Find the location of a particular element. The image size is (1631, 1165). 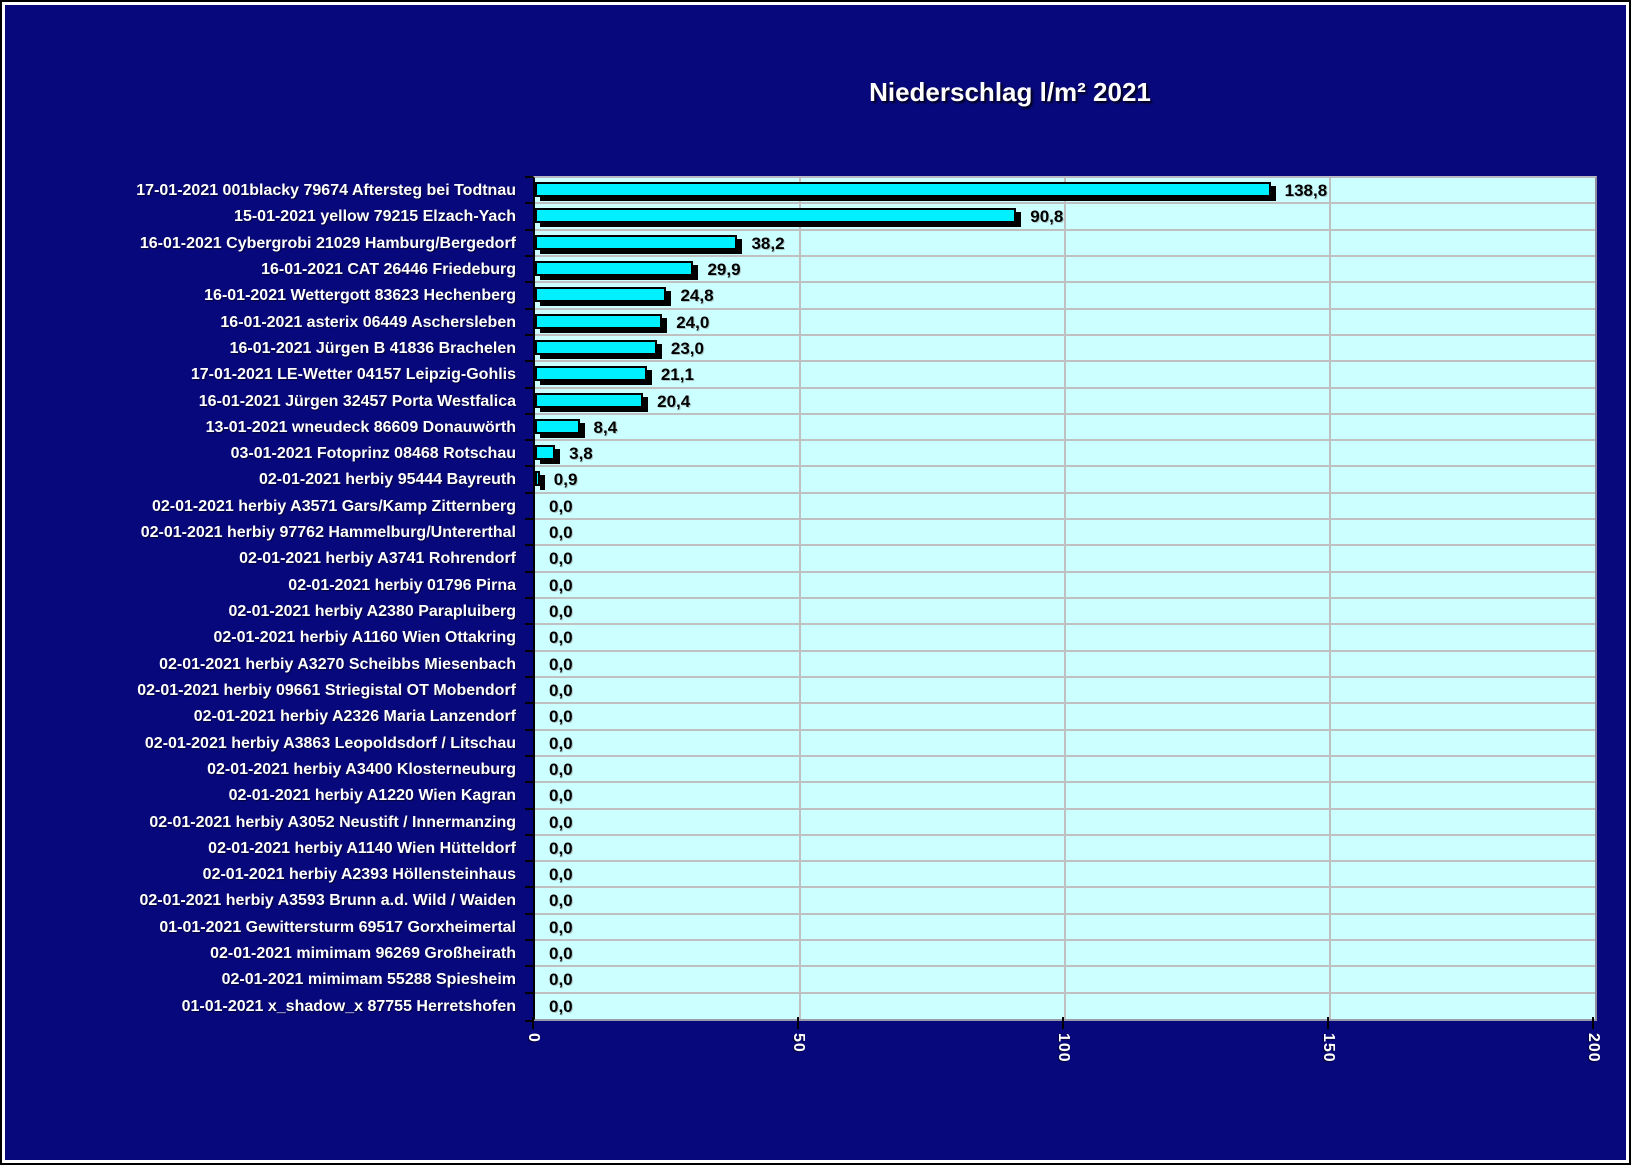

chart-row: 02-01-2021 herbiy A3741 Rohrendorf 0,0 is located at coordinates (800, 560).